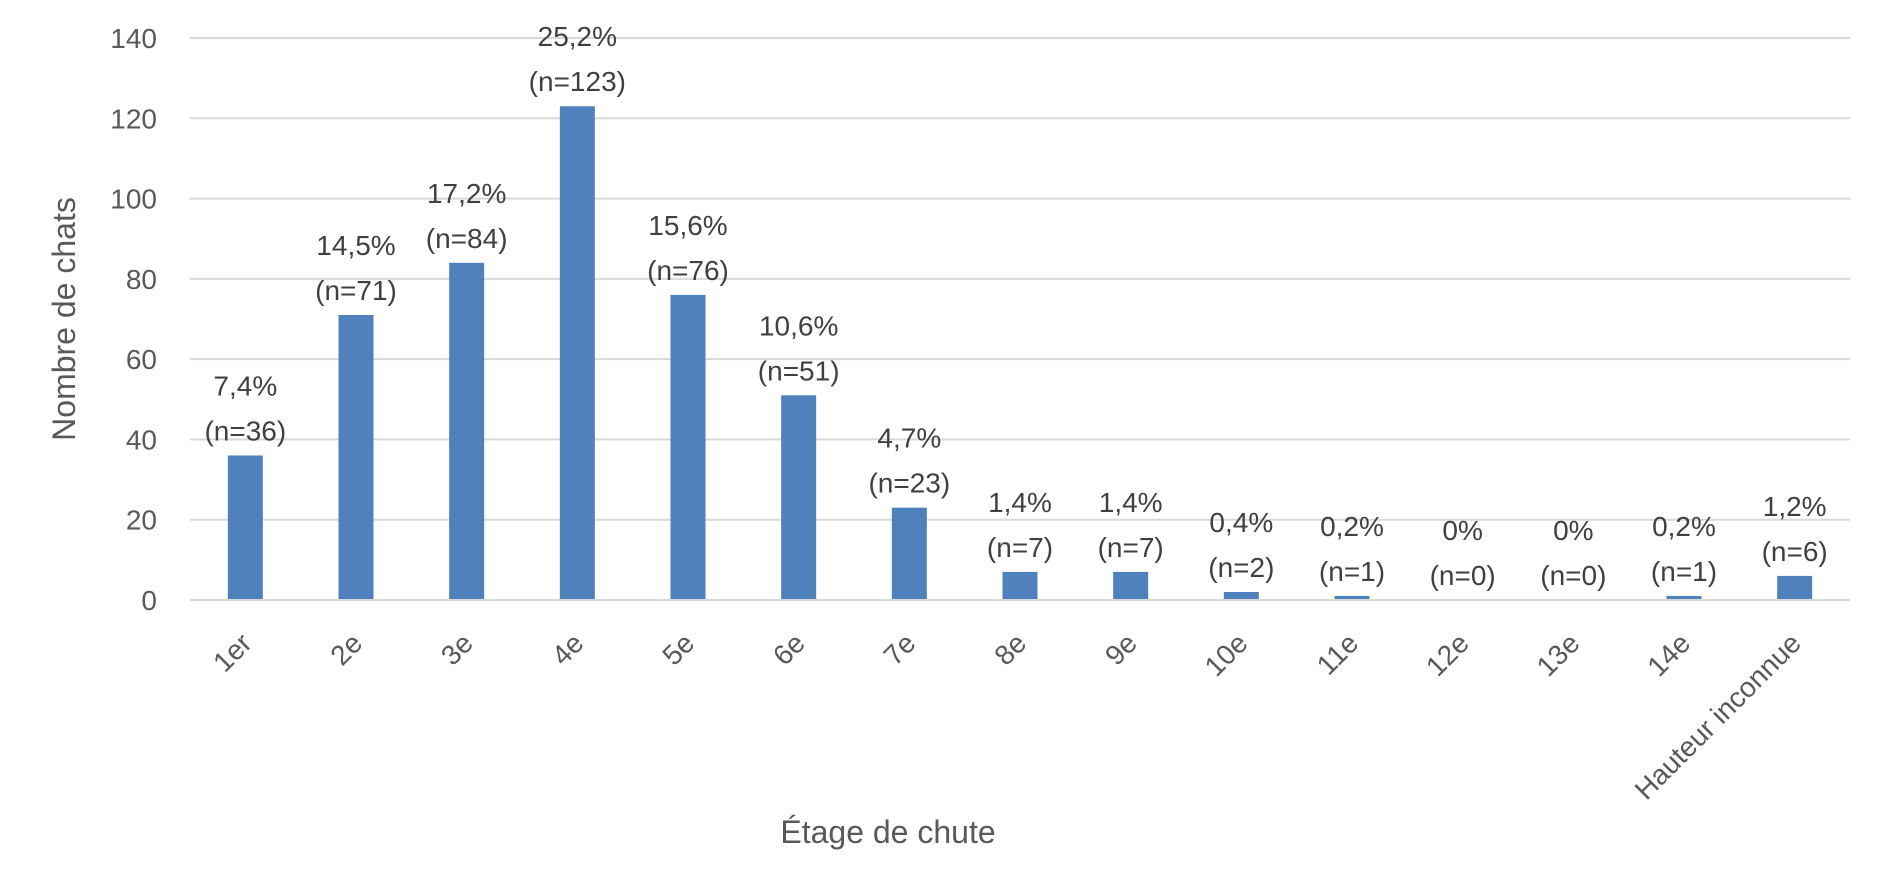 Image resolution: width=1884 pixels, height=876 pixels. I want to click on y-tick-label: 120, so click(133, 118).